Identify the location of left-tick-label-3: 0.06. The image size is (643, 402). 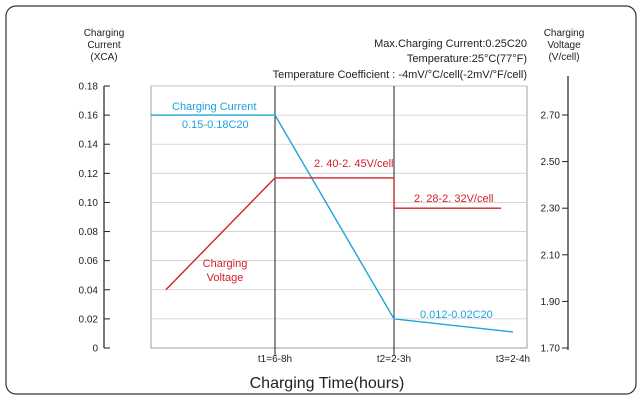
(89, 261).